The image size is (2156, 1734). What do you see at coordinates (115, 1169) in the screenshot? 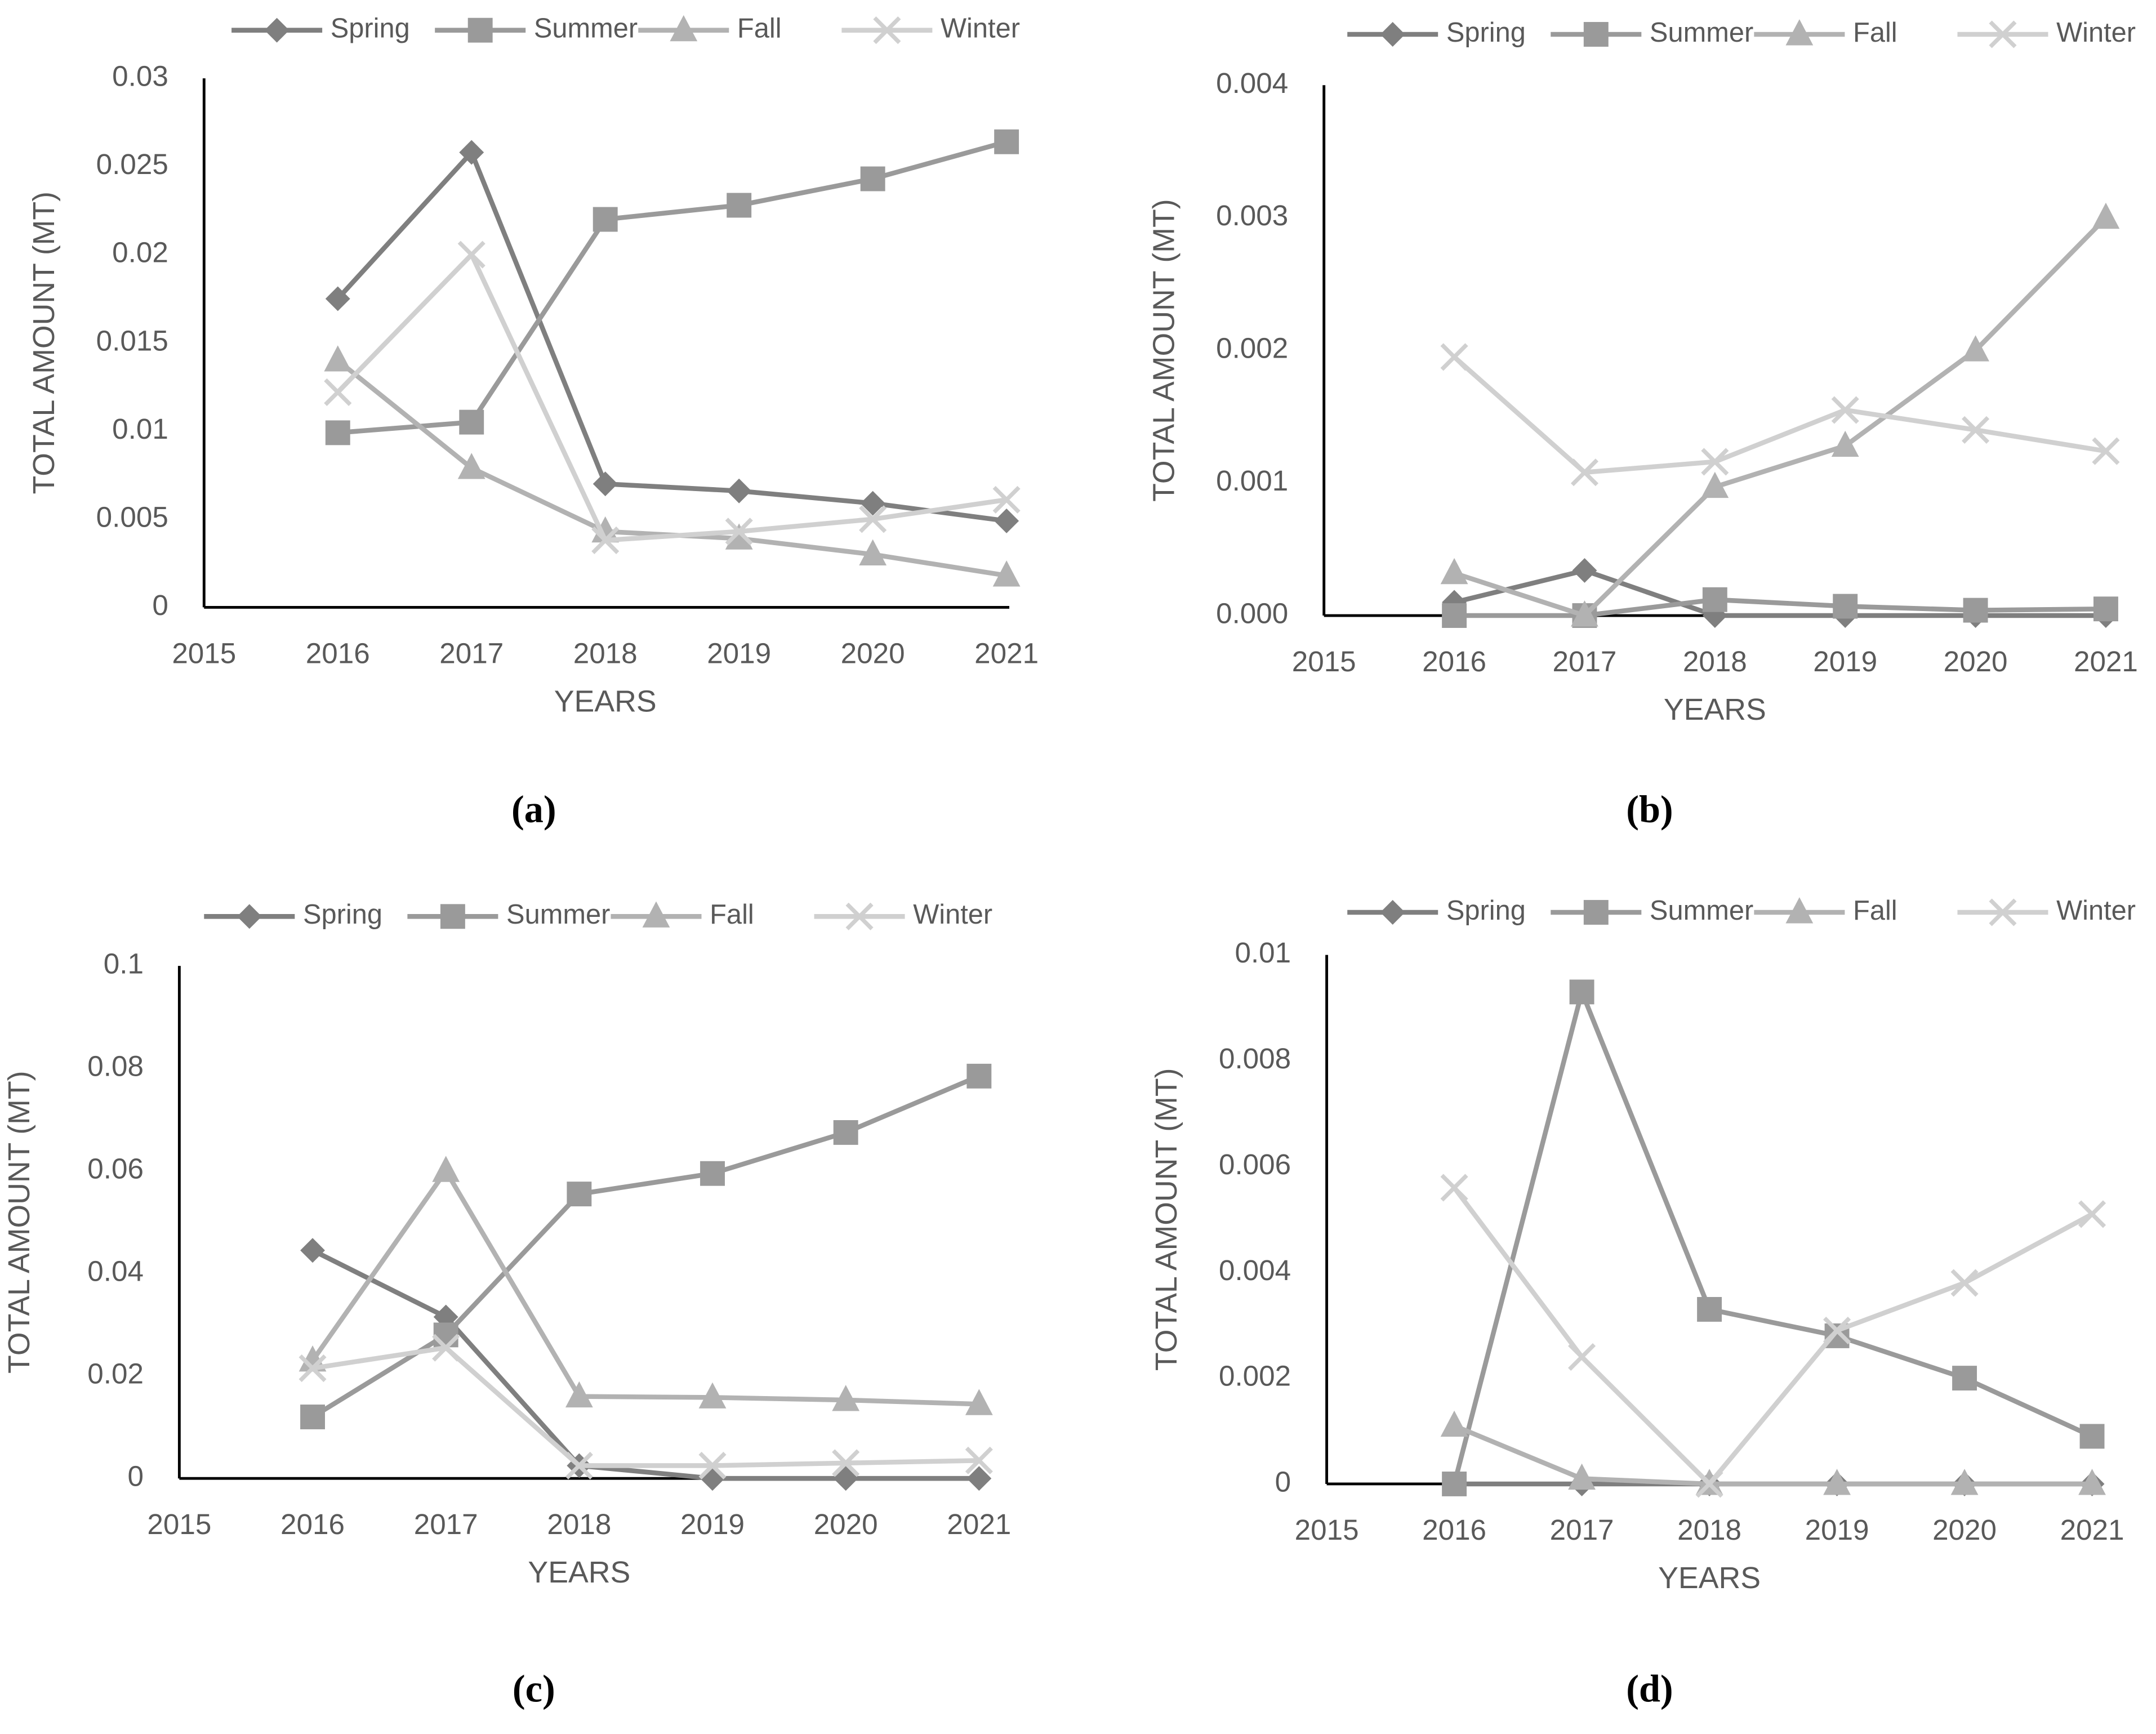
I see `y-tick-label: 0.06` at bounding box center [115, 1169].